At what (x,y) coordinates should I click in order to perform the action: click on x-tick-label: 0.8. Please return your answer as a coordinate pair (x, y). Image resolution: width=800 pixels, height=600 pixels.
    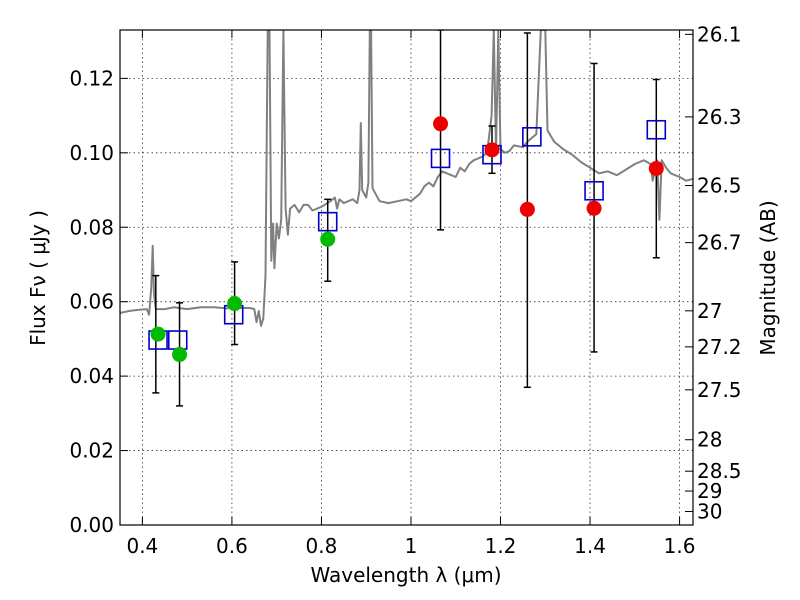
    Looking at the image, I should click on (322, 546).